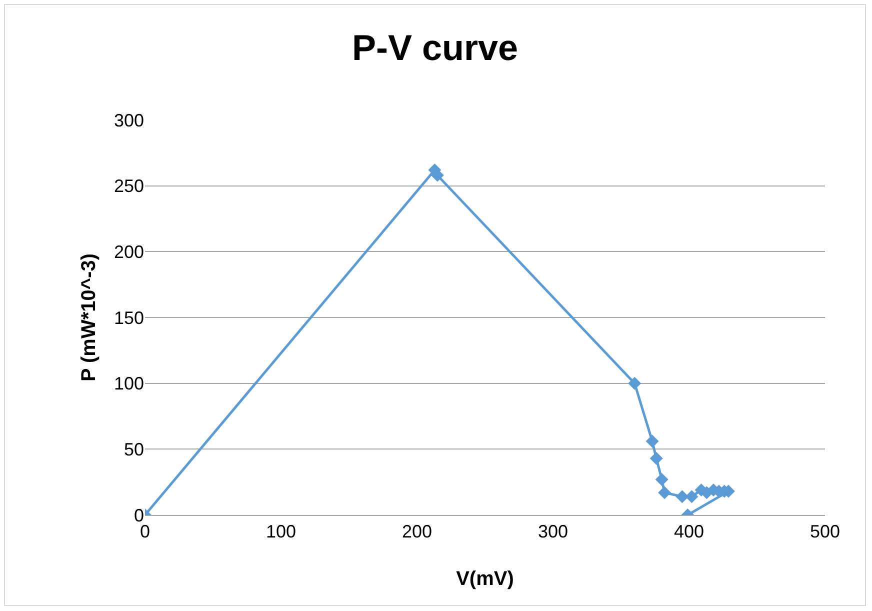 The height and width of the screenshot is (611, 872). What do you see at coordinates (139, 515) in the screenshot?
I see `y-tick-label: 0` at bounding box center [139, 515].